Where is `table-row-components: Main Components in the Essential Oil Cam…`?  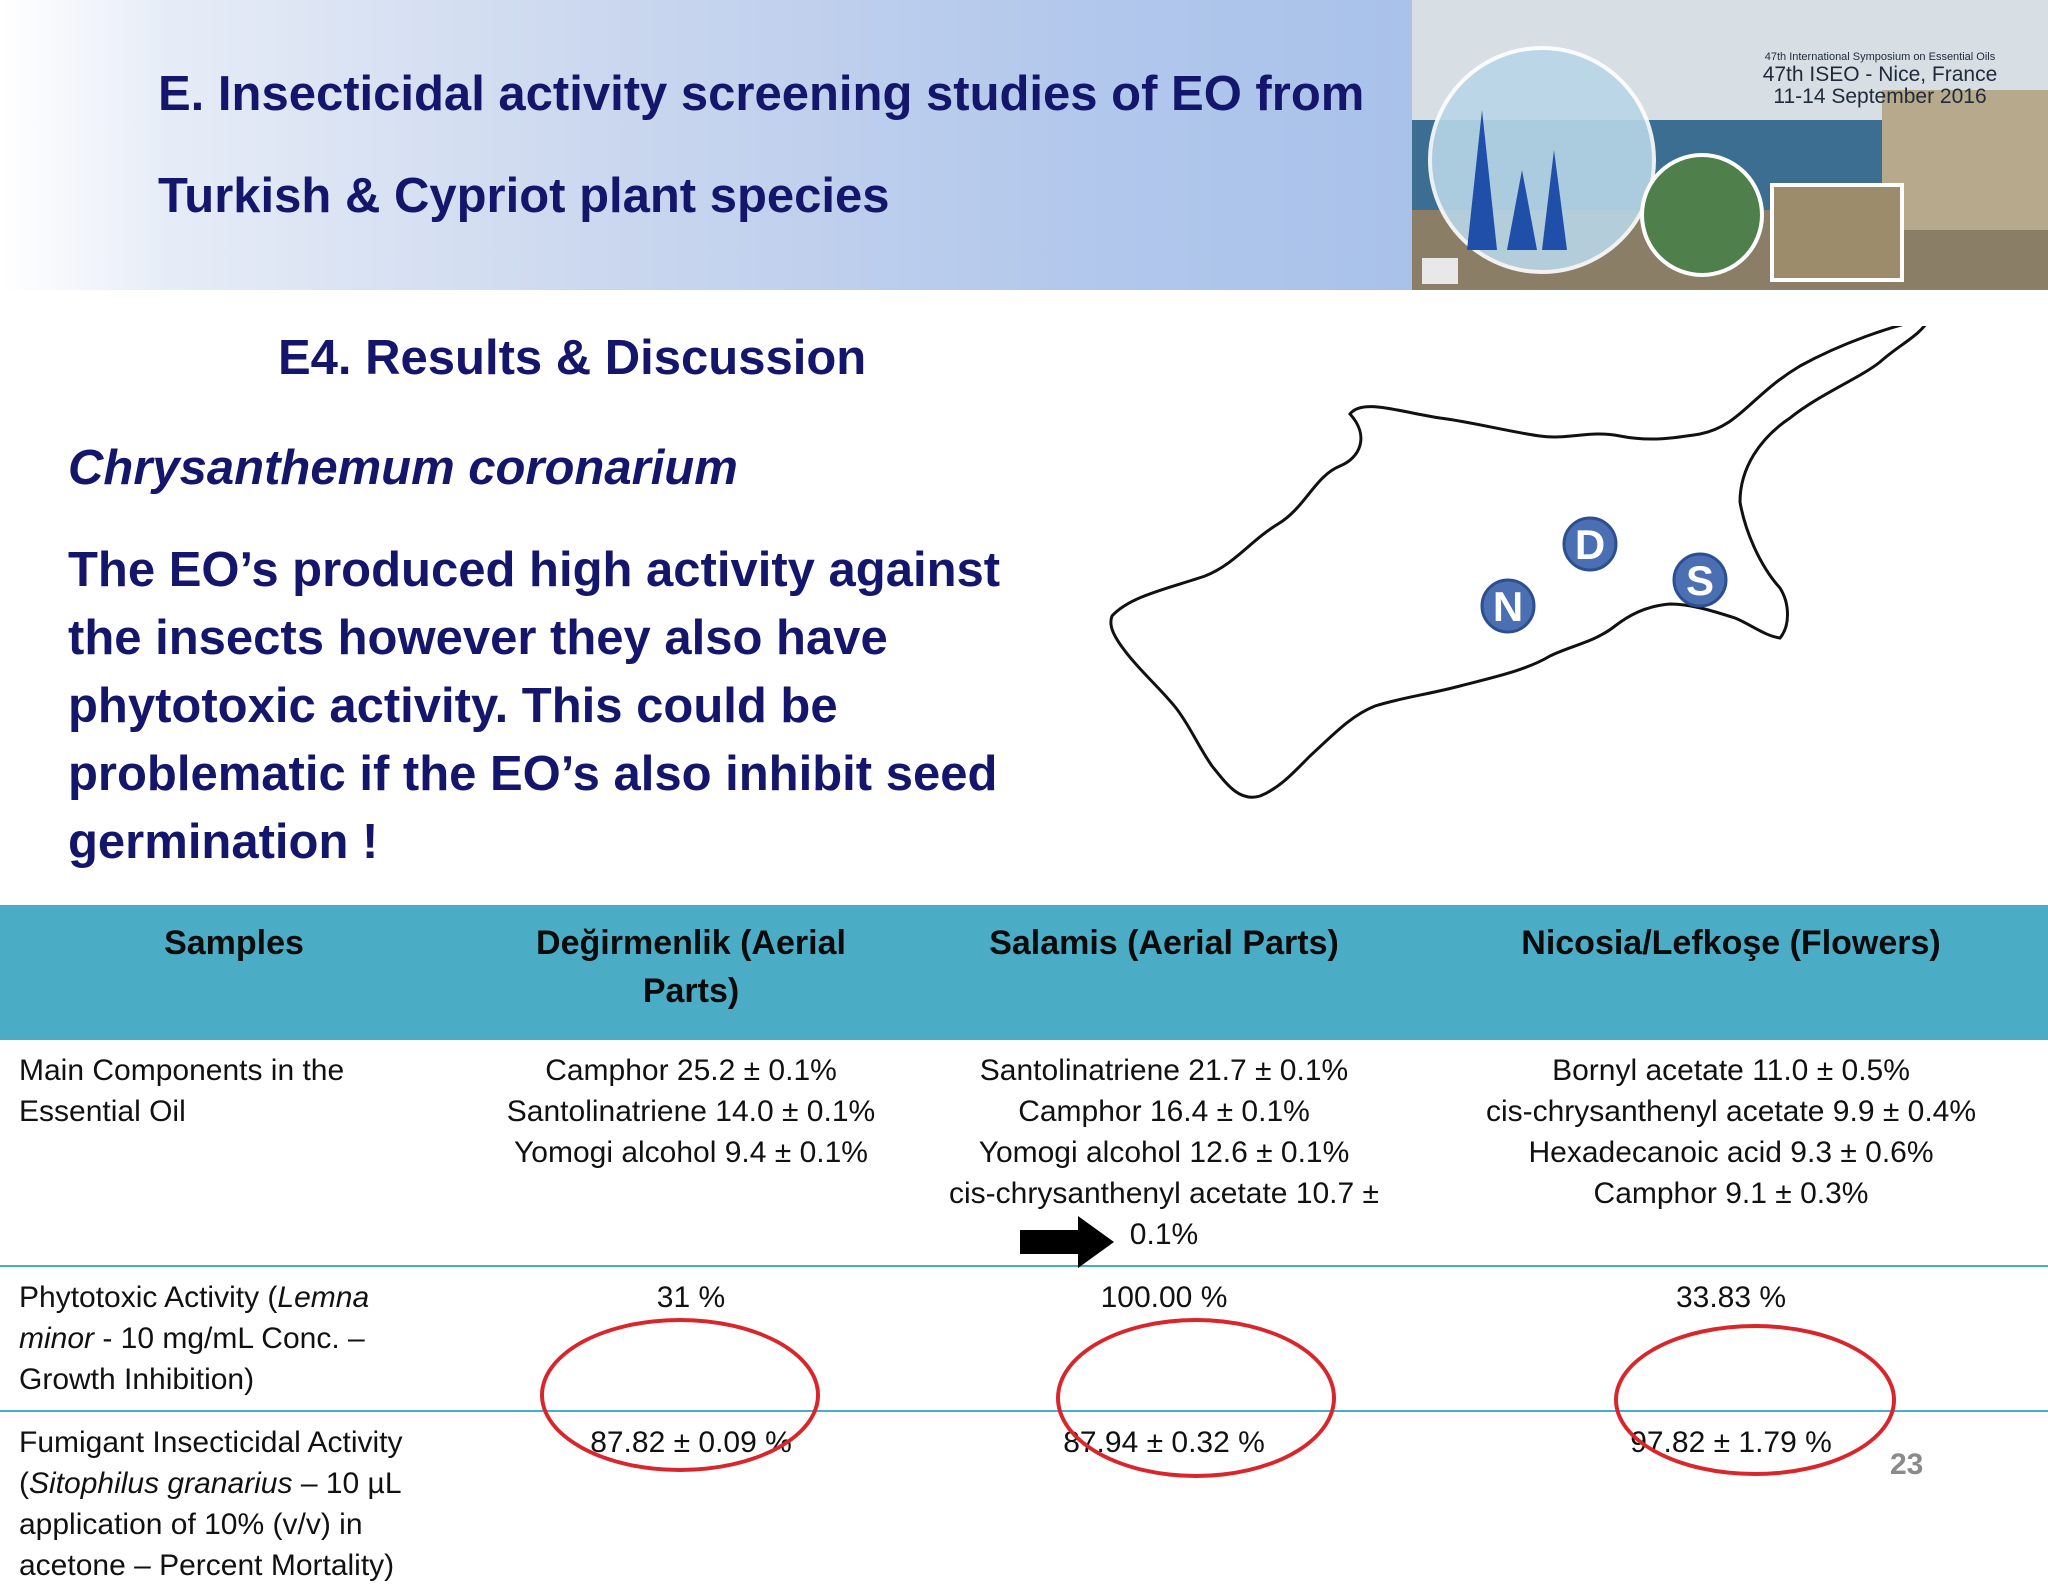 table-row-components: Main Components in the Essential Oil Cam… is located at coordinates (1024, 1152).